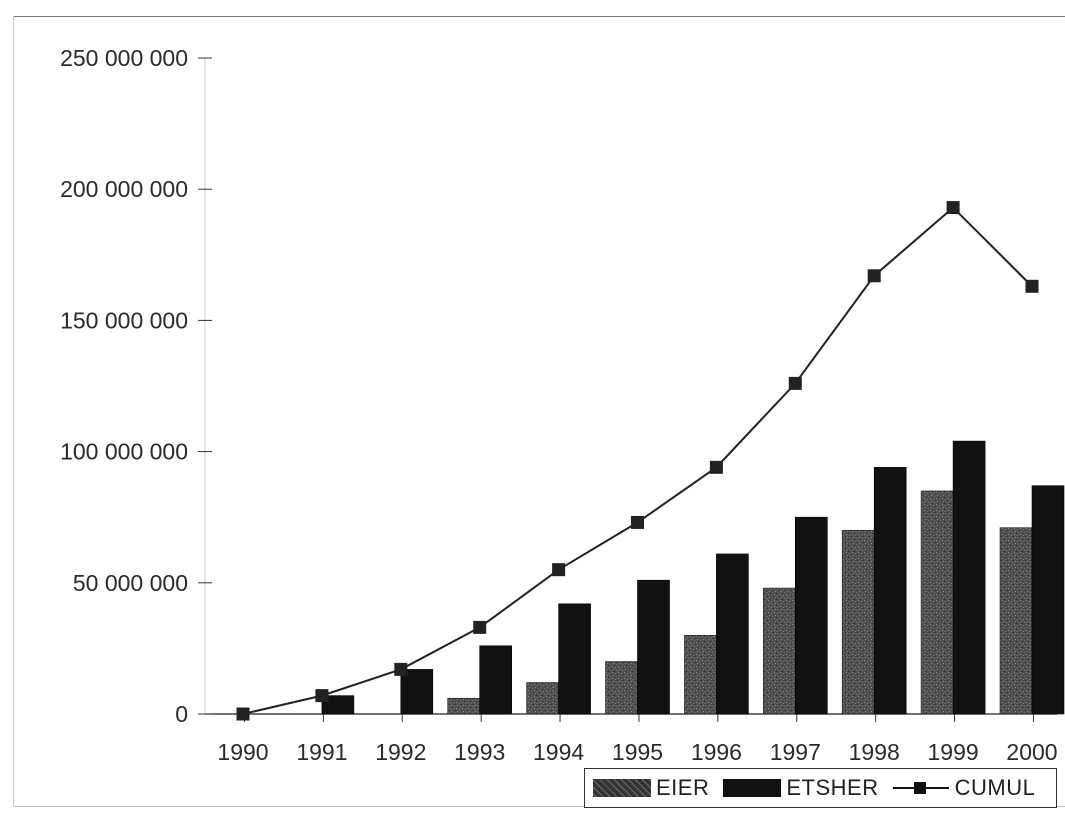 This screenshot has width=1065, height=816. Describe the element at coordinates (795, 383) in the screenshot. I see `cumul-marker-1997` at that location.